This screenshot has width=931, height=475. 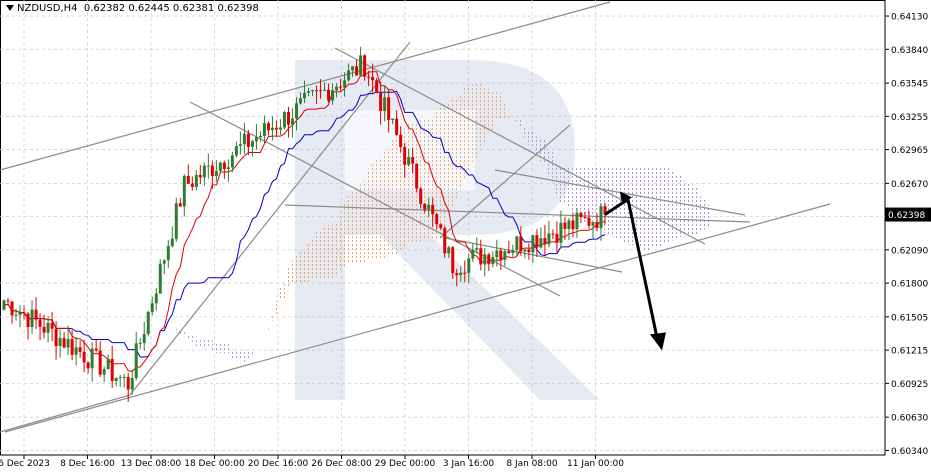 What do you see at coordinates (595, 464) in the screenshot?
I see `x-tick-label: 11 Jan 00:00` at bounding box center [595, 464].